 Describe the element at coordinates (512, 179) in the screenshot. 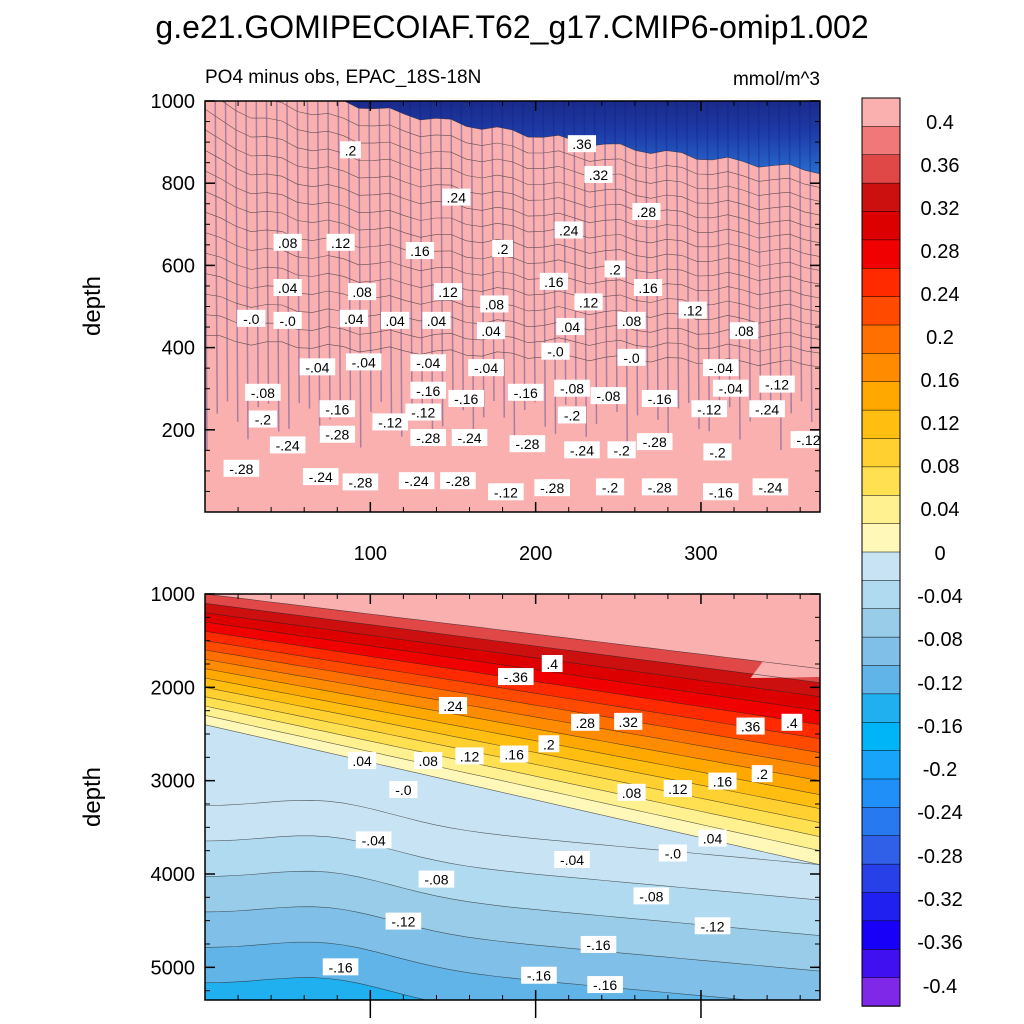

I see `upper-contour` at that location.